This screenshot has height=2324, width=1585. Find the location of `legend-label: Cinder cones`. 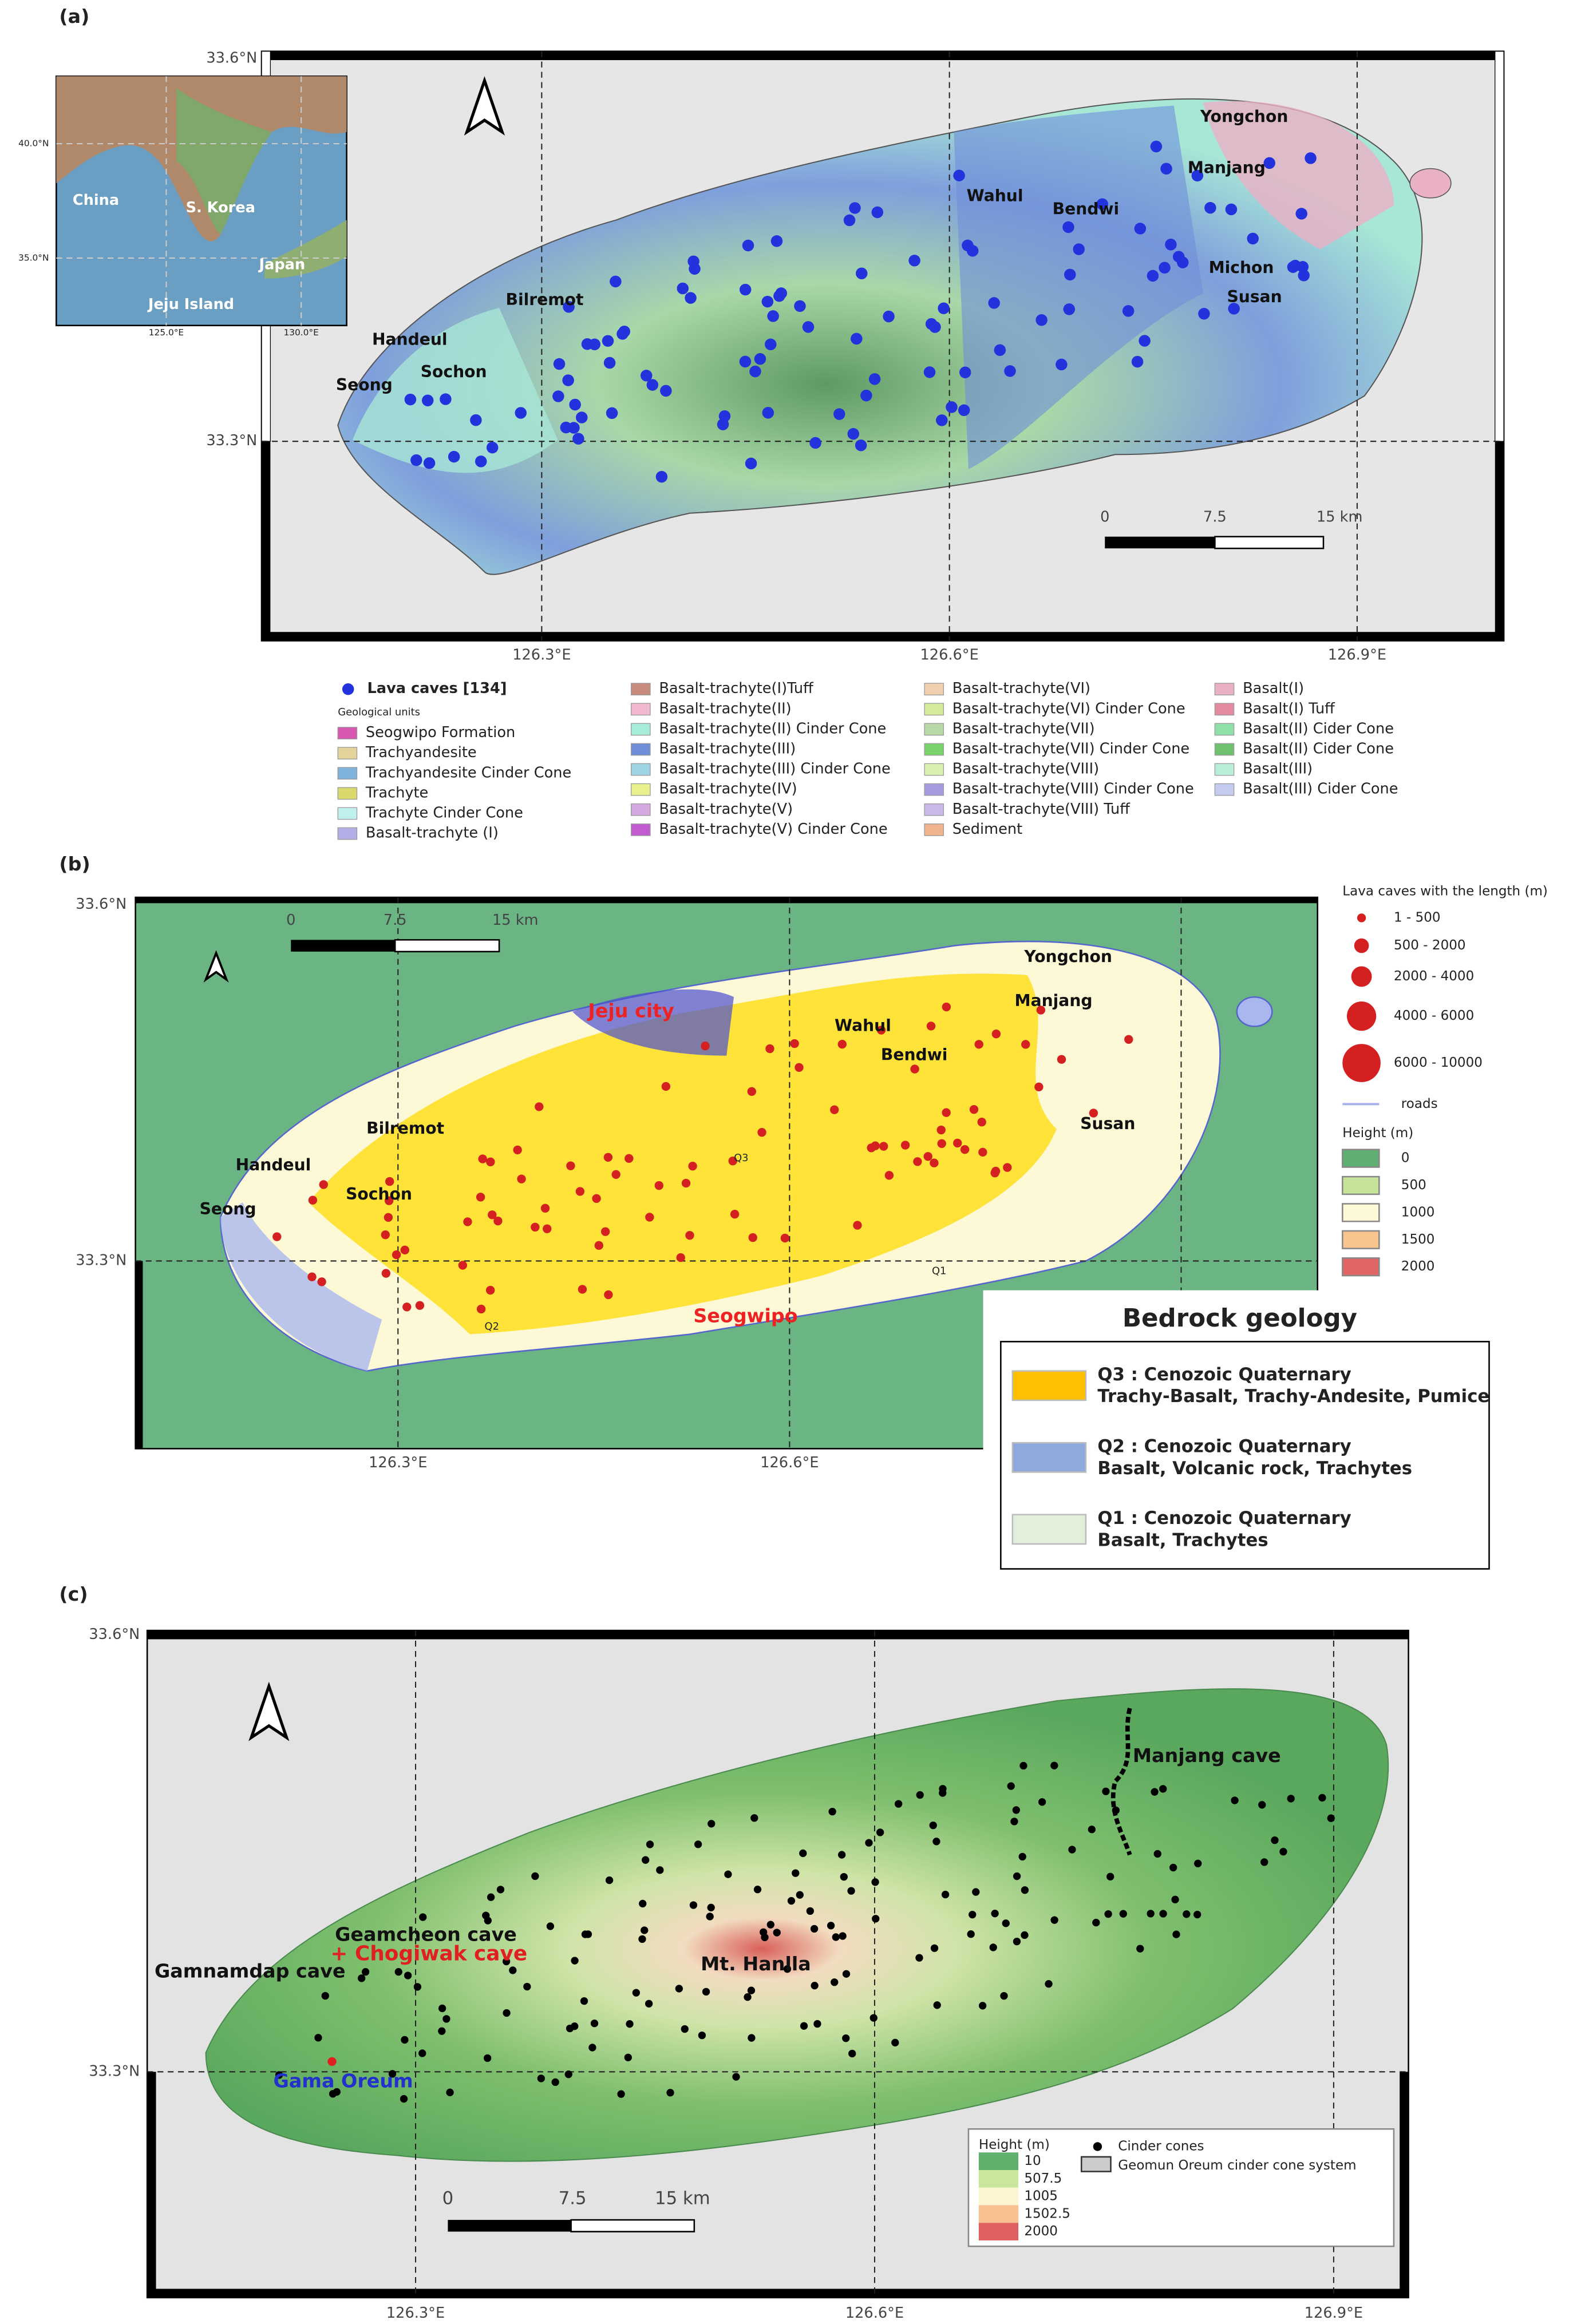

legend-label: Cinder cones is located at coordinates (1161, 2146).